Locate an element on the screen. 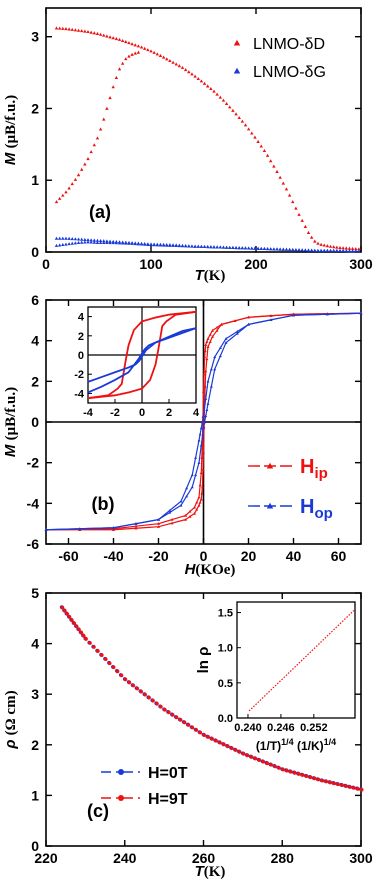 This screenshot has height=884, width=374. c-inset-x-label: (1/T)1/4 (1/K)1/4 is located at coordinates (296, 745).